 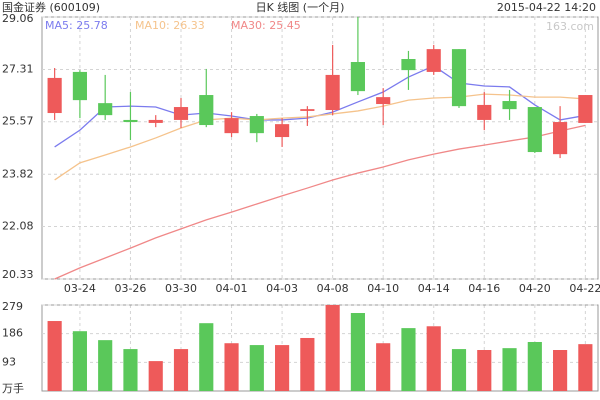 I want to click on y-tick-label: 23.82, so click(x=18, y=173).